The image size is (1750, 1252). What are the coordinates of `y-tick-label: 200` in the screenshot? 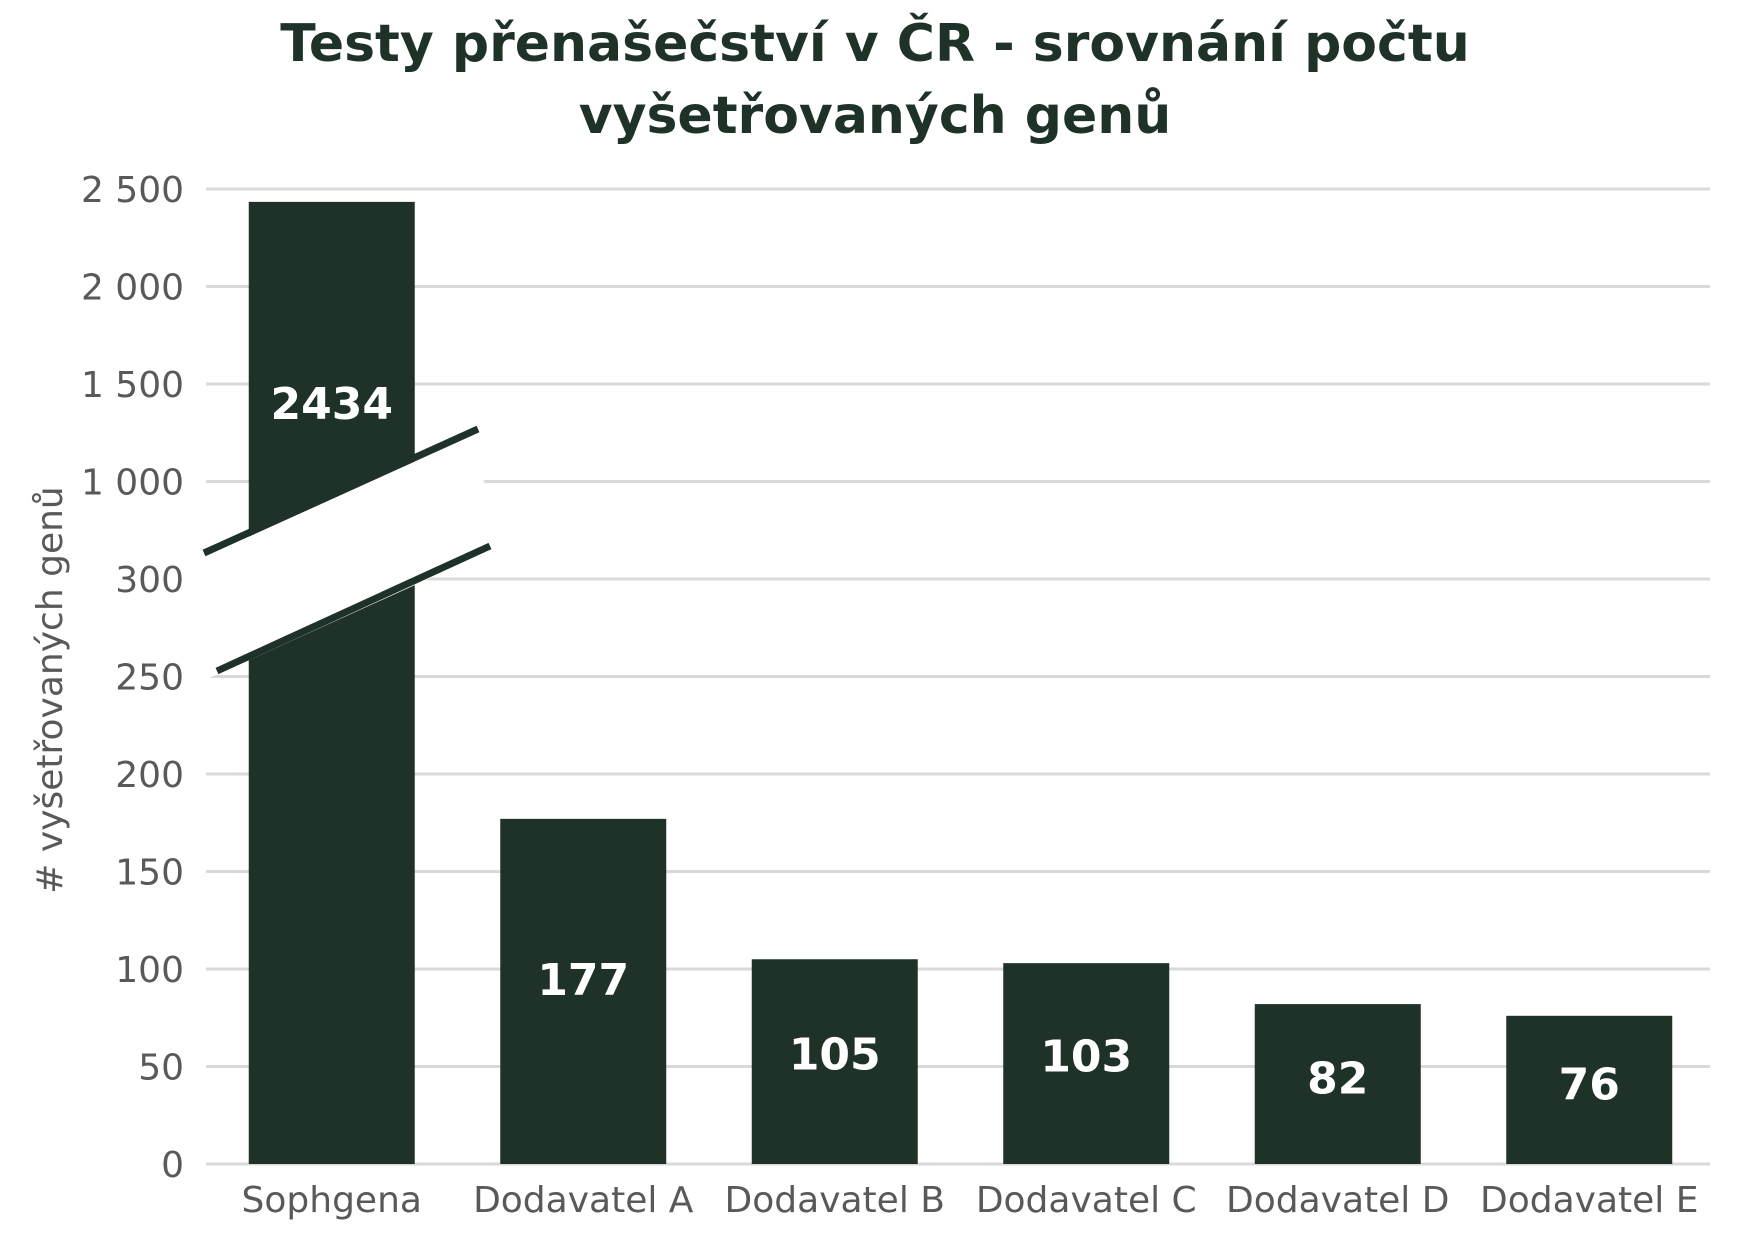 It's located at (149, 775).